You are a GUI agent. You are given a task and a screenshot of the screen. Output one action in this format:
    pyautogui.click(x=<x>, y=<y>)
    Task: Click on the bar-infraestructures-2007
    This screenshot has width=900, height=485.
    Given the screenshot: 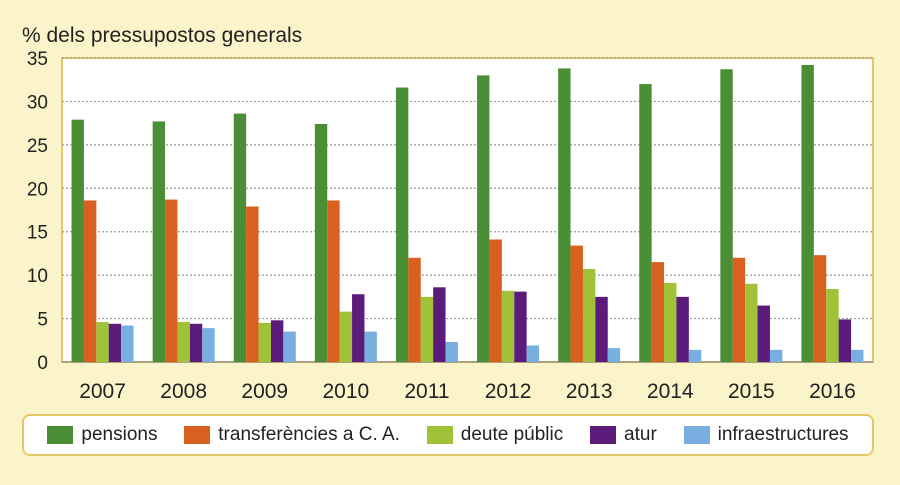 What is the action you would take?
    pyautogui.click(x=127, y=343)
    